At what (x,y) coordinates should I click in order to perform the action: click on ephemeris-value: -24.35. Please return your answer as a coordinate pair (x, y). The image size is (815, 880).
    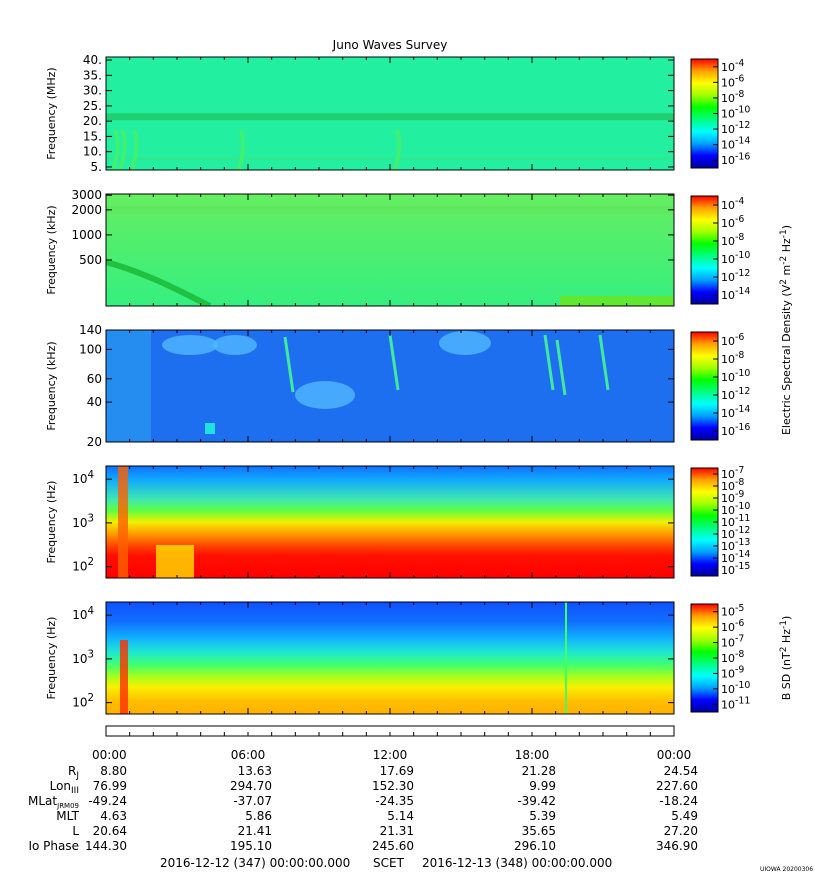
    Looking at the image, I should click on (394, 801).